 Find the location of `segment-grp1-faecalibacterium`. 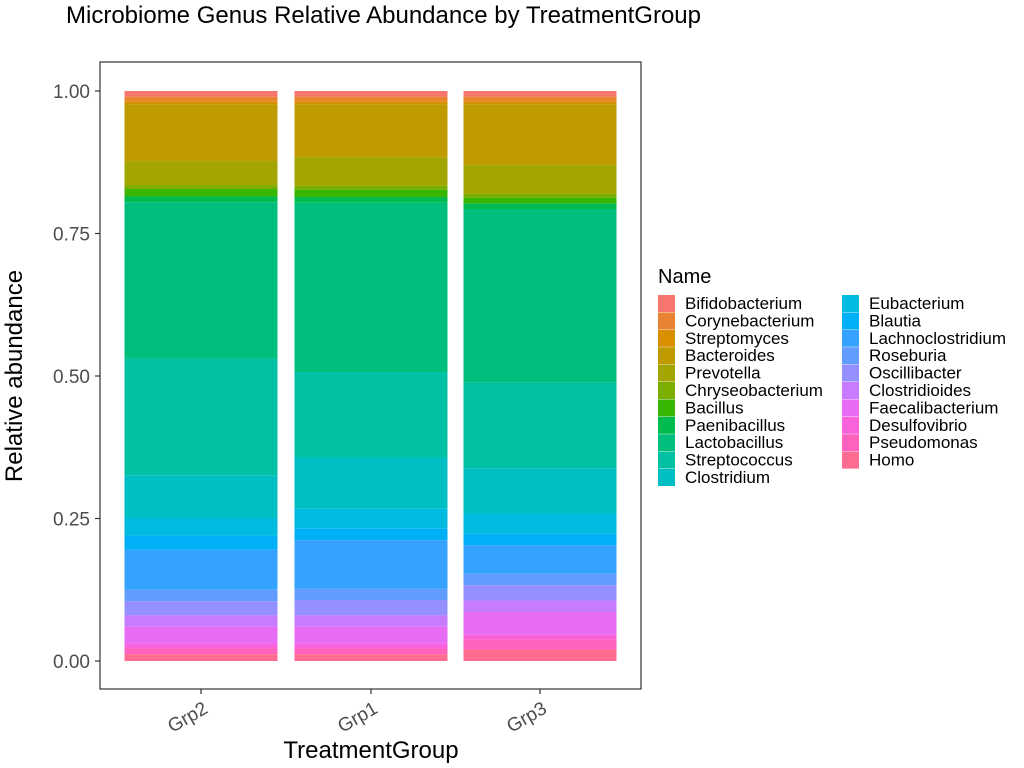

segment-grp1-faecalibacterium is located at coordinates (371, 635).